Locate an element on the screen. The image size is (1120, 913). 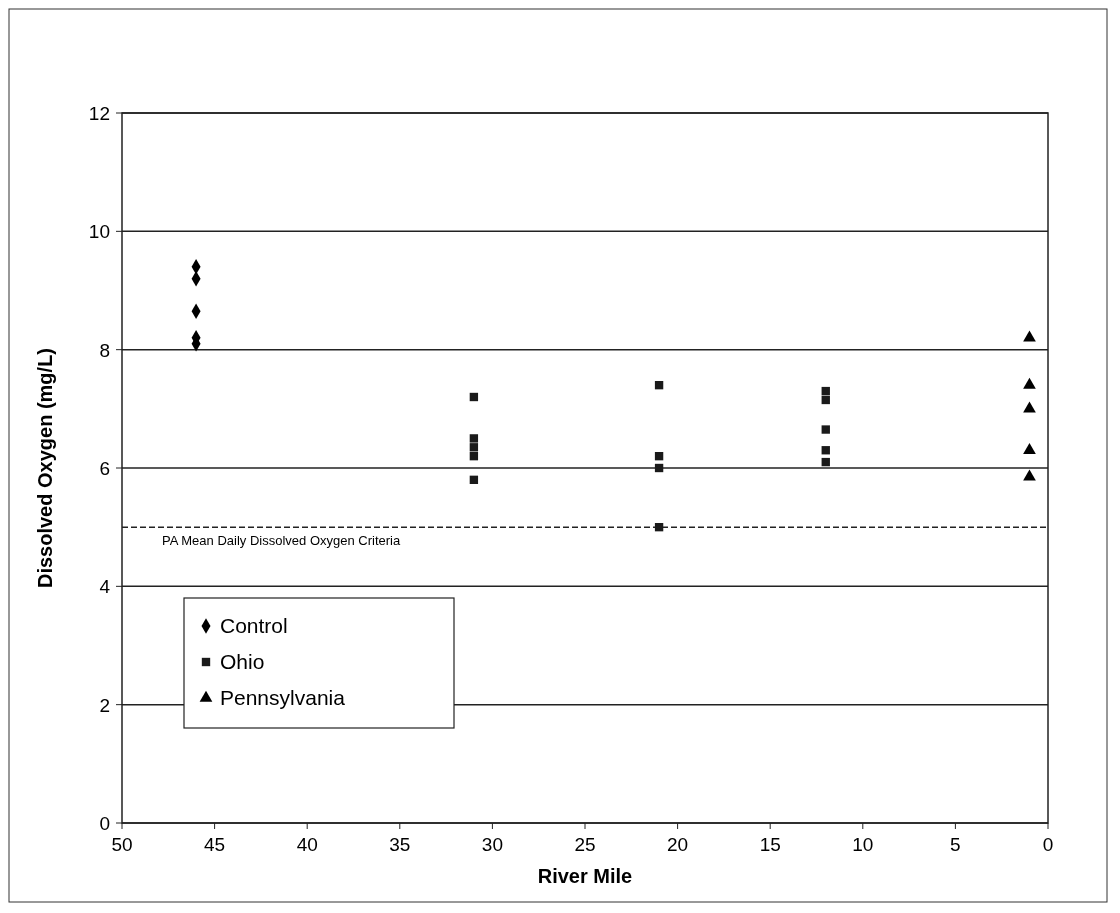
legend-label: Ohio is located at coordinates (242, 661).